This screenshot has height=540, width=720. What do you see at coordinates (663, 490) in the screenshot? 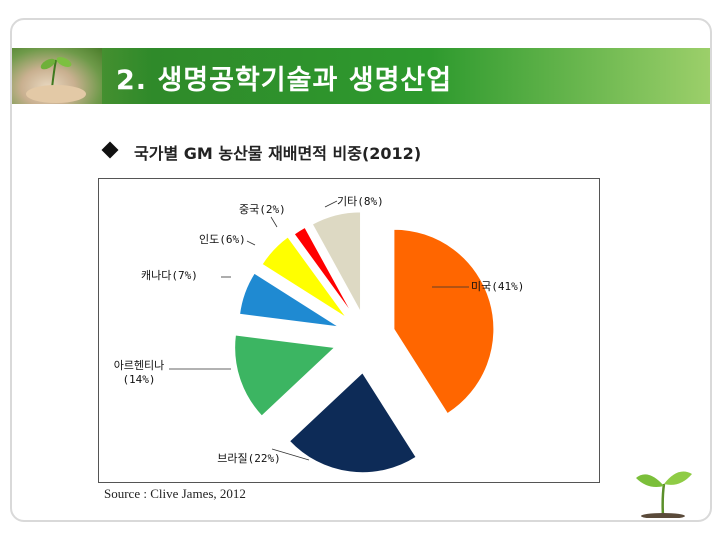
I see `sprout-icon` at bounding box center [663, 490].